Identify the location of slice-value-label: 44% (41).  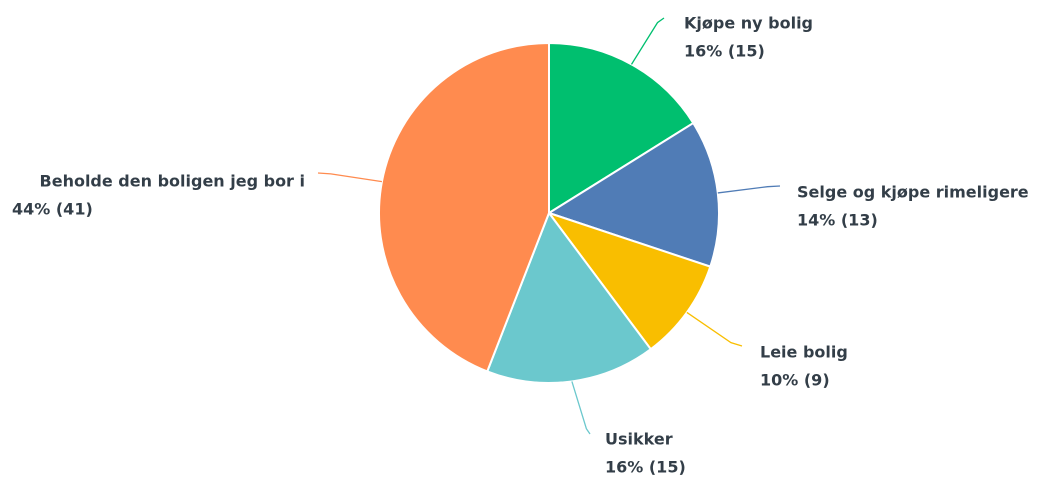
(52, 209).